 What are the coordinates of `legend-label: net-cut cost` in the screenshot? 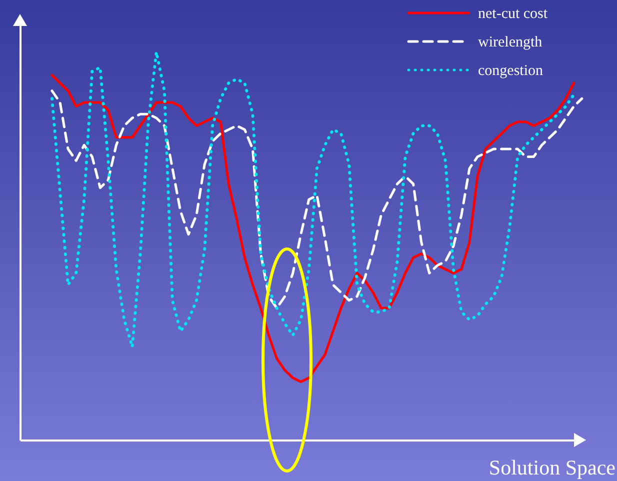 It's located at (513, 14).